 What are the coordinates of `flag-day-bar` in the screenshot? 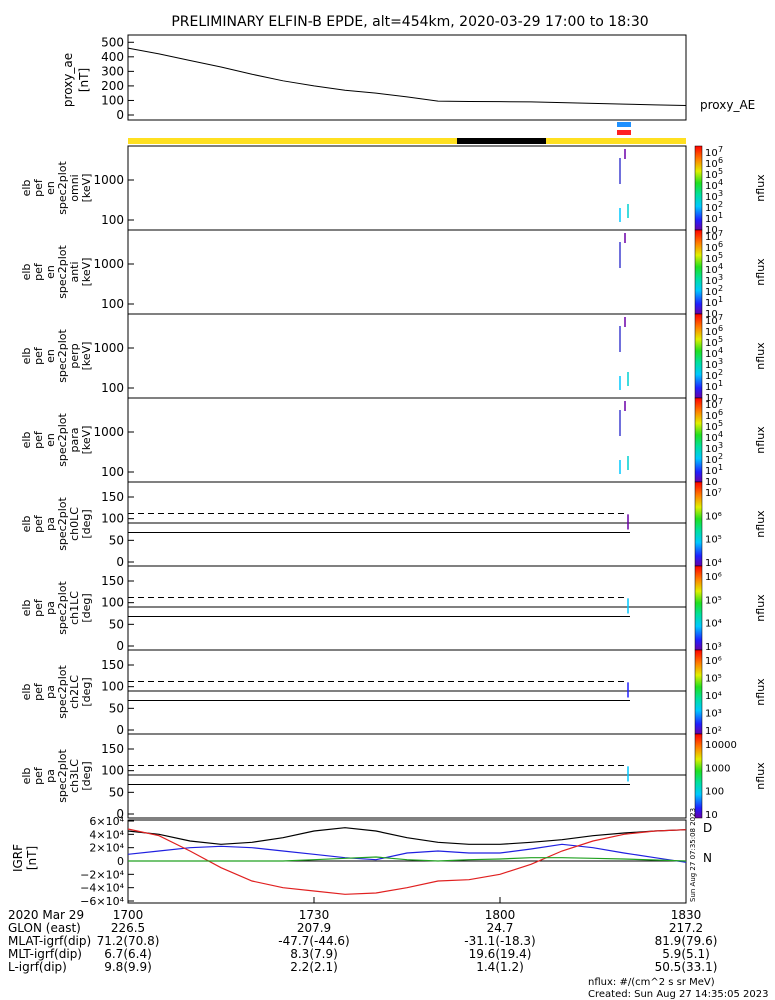 It's located at (407, 141).